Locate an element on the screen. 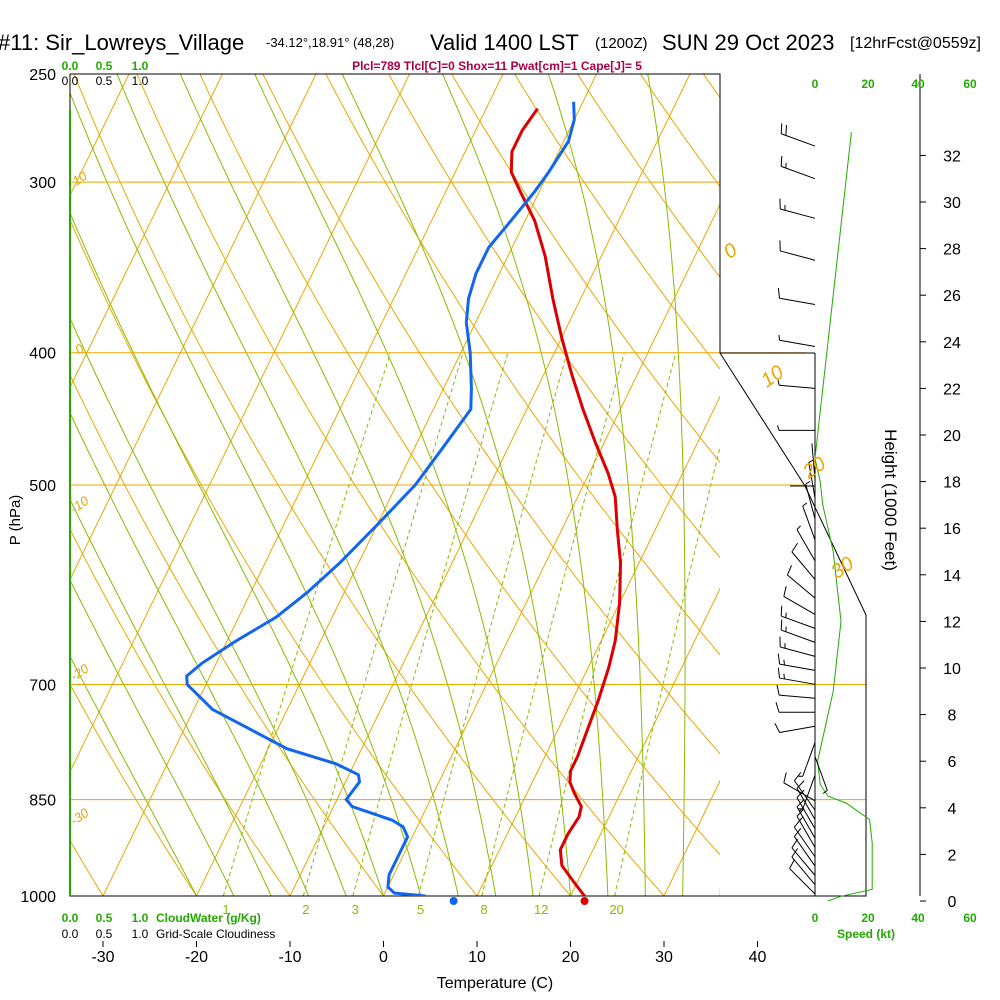  y-axis-label: P (hPa) is located at coordinates (15, 520).